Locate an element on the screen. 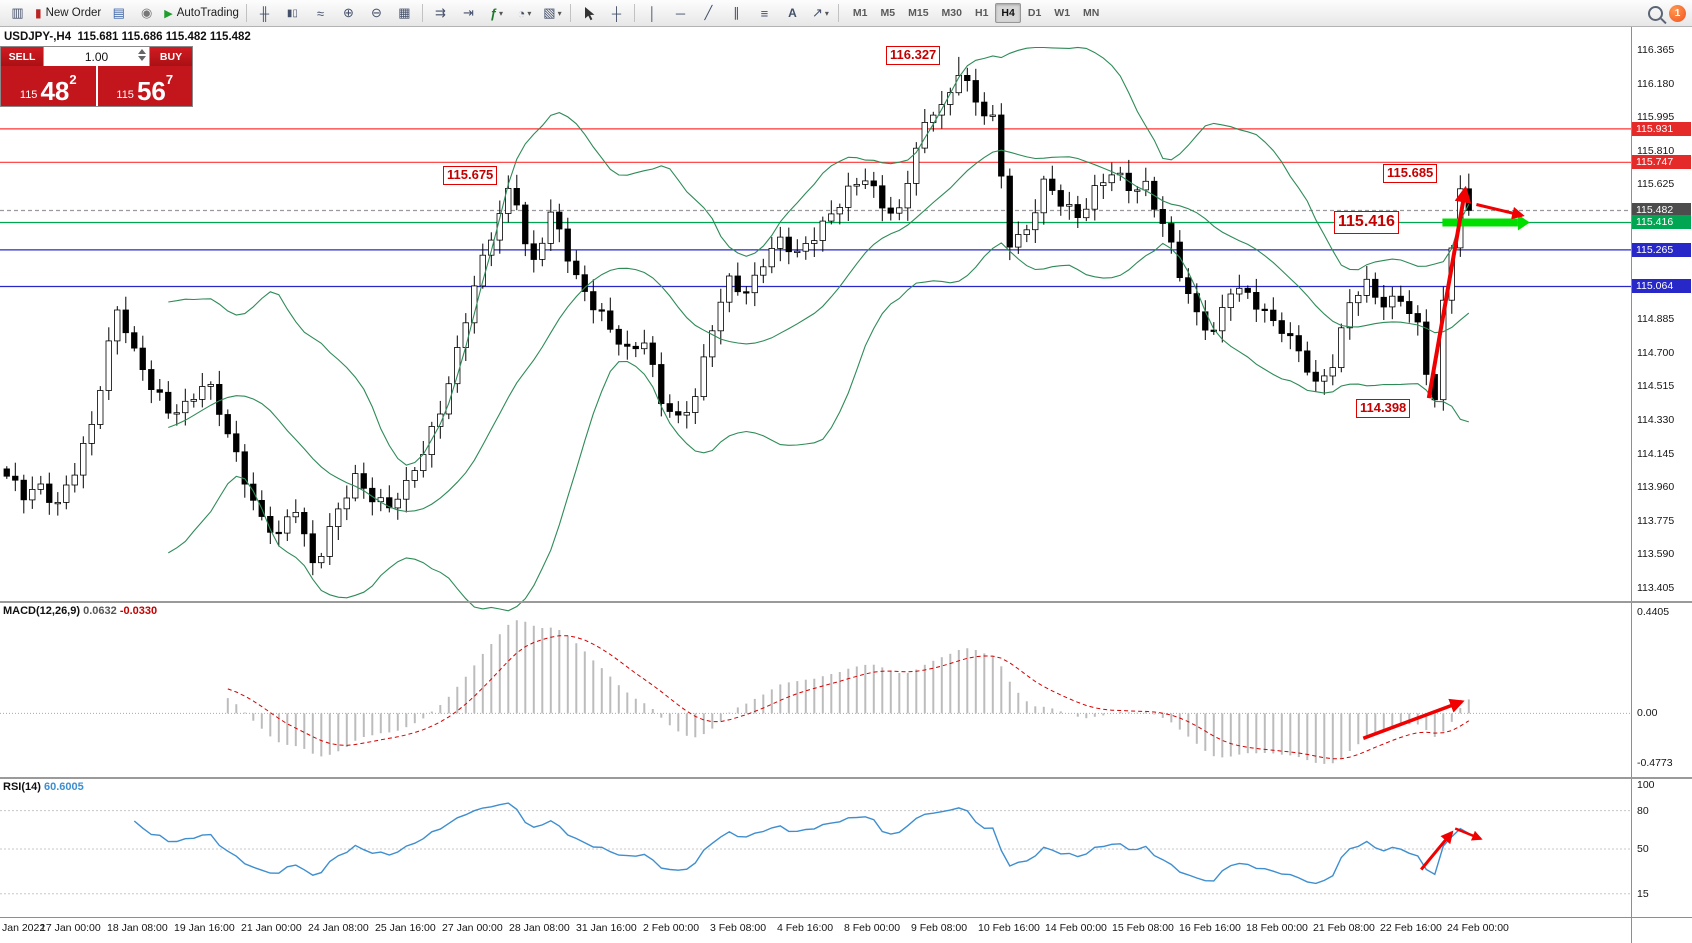  volume-field: 1.00 is located at coordinates (96, 56).